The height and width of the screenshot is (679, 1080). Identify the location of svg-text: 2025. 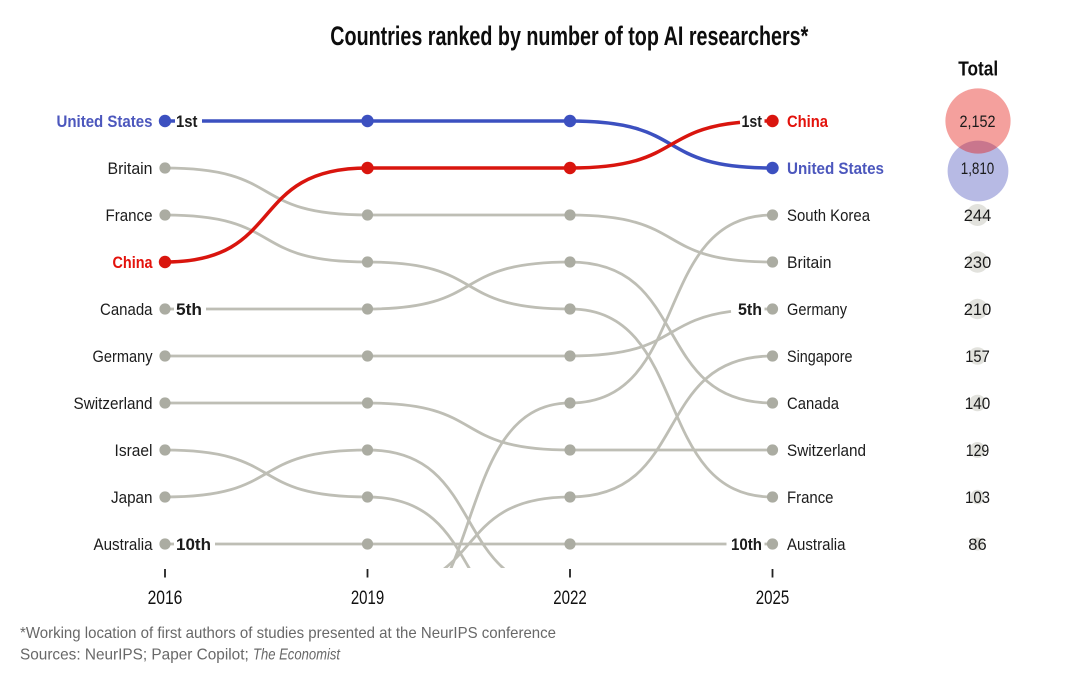
(773, 598).